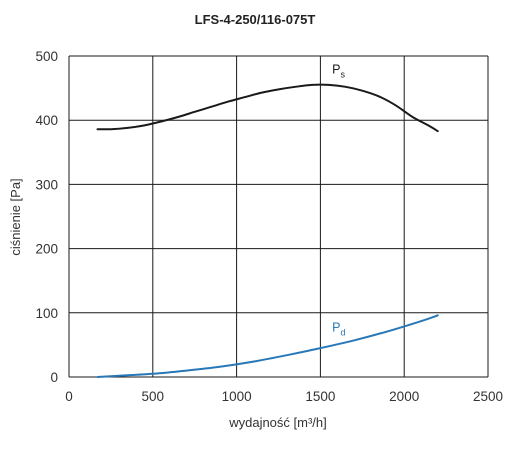  What do you see at coordinates (320, 396) in the screenshot?
I see `x-tick-label: 1500` at bounding box center [320, 396].